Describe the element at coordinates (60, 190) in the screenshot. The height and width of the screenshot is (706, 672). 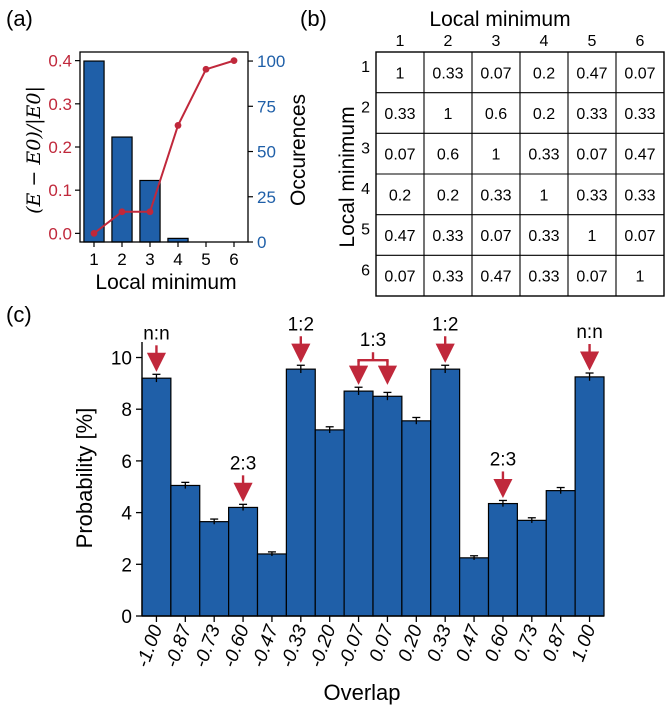
I see `a-ytick-left-label: 0.1` at that location.